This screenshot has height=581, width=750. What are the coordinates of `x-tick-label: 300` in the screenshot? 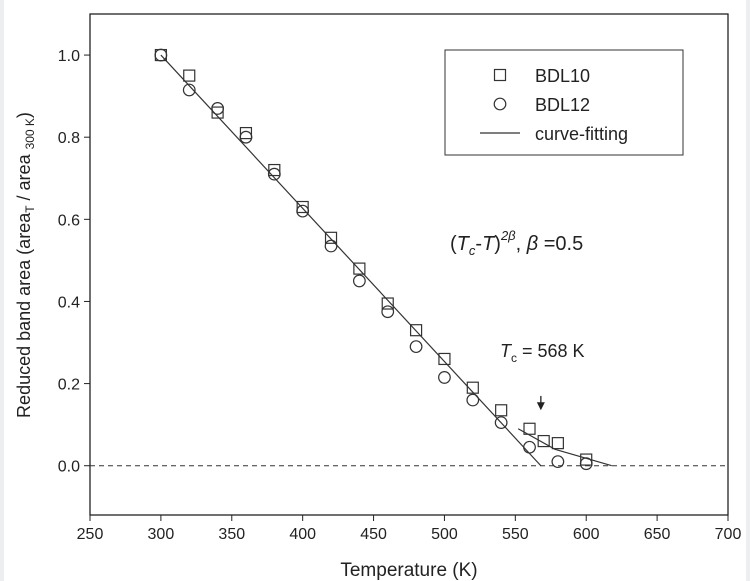 It's located at (161, 534).